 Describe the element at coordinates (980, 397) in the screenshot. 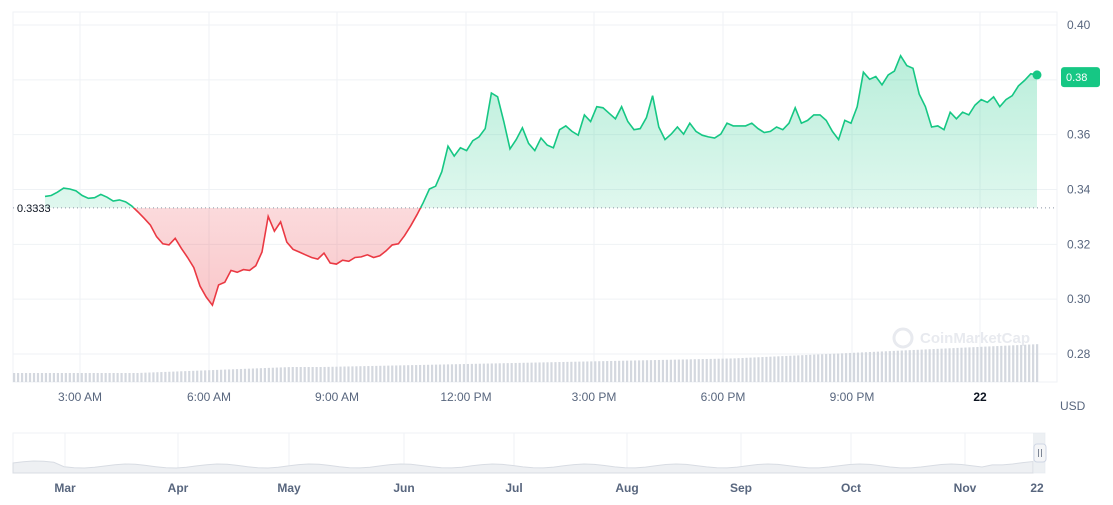

I see `x-tick-label: 22` at that location.